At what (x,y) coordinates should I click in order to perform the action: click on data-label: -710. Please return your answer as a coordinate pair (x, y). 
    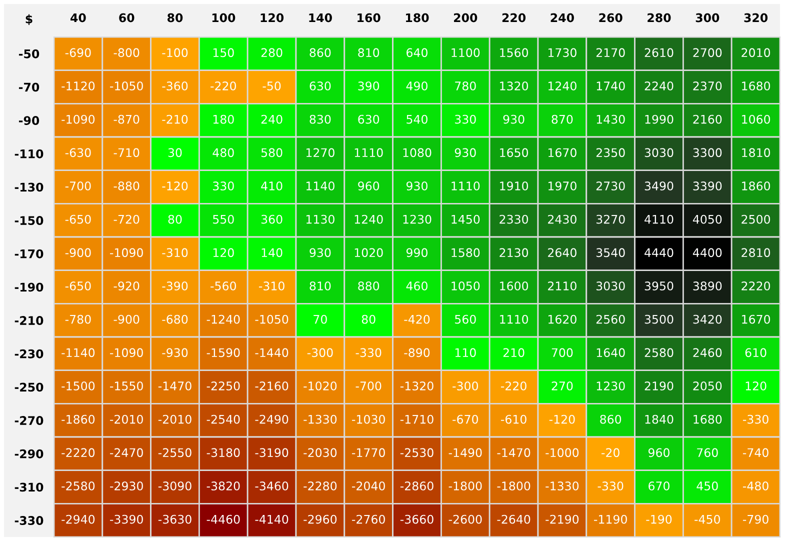
    Looking at the image, I should click on (127, 153).